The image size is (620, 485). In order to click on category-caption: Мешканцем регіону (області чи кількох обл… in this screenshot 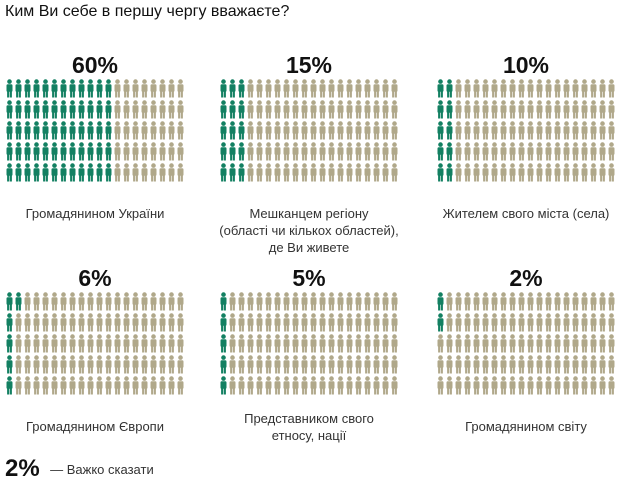, I will do `click(309, 230)`.